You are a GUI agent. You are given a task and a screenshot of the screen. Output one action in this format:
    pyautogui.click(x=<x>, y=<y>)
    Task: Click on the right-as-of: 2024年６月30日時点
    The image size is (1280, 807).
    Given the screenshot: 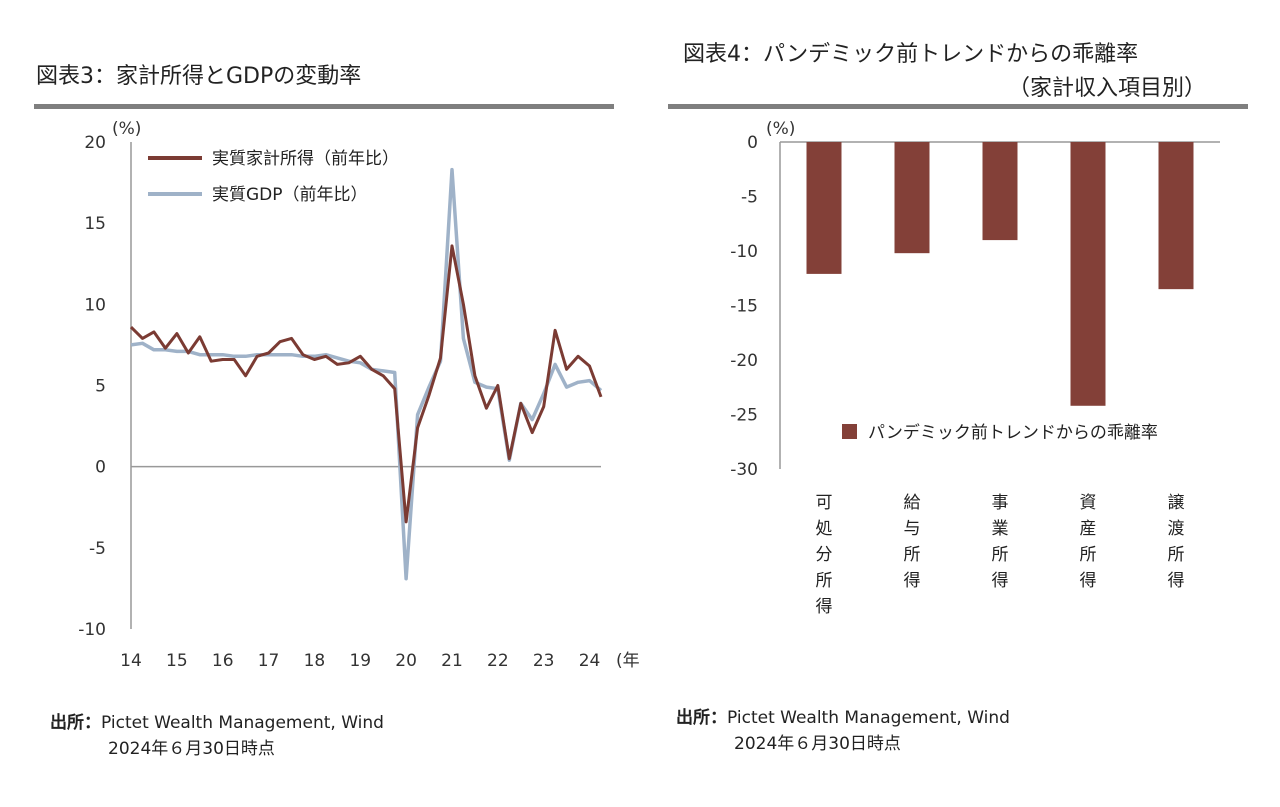 What is the action you would take?
    pyautogui.click(x=817, y=744)
    